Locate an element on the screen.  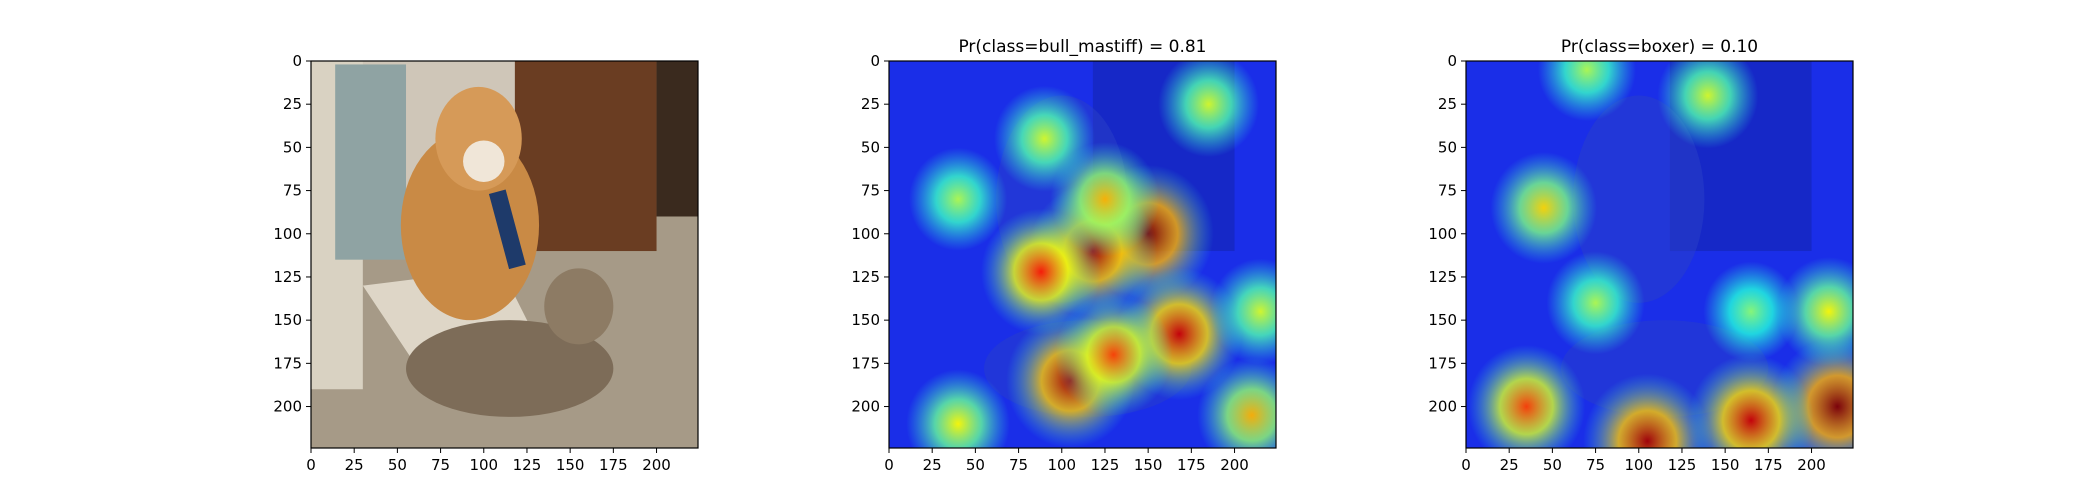
panel-title: Pr(class=boxer) = 0.10 is located at coordinates (1659, 47).